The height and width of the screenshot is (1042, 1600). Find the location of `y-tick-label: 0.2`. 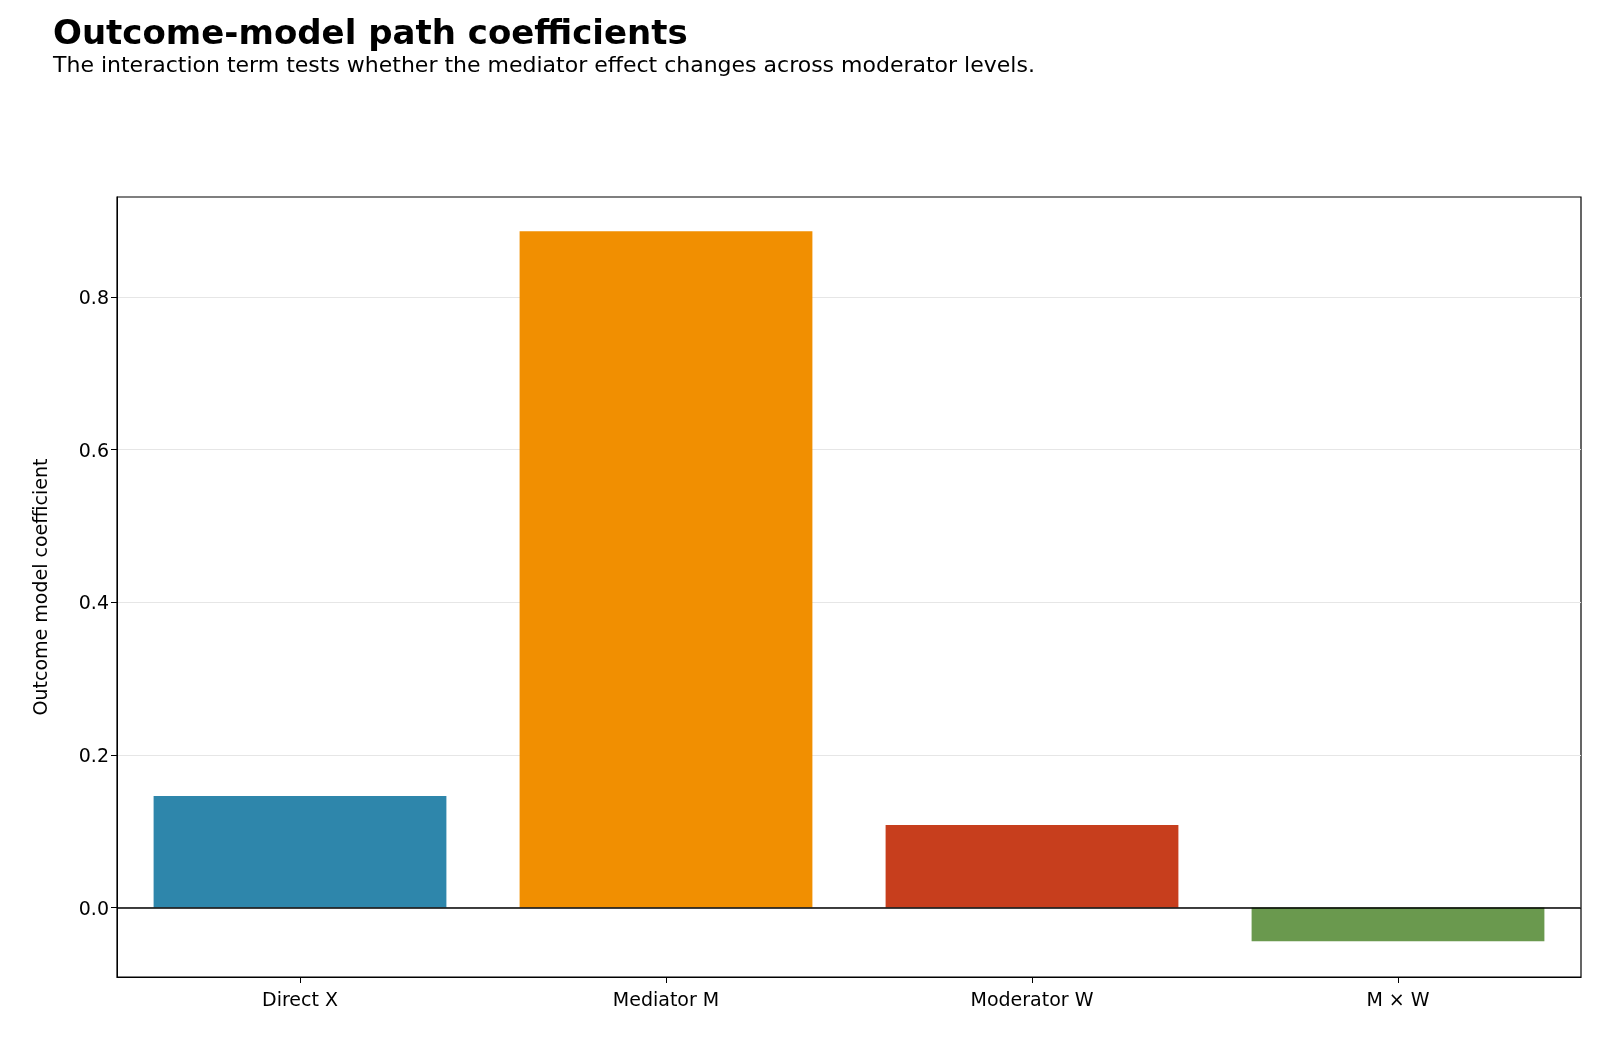

y-tick-label: 0.2 is located at coordinates (93, 754).